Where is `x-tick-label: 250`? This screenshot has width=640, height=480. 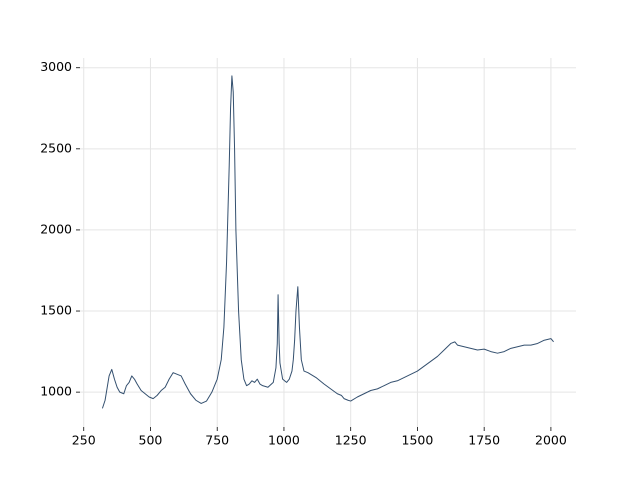
x-tick-label: 250 is located at coordinates (84, 440).